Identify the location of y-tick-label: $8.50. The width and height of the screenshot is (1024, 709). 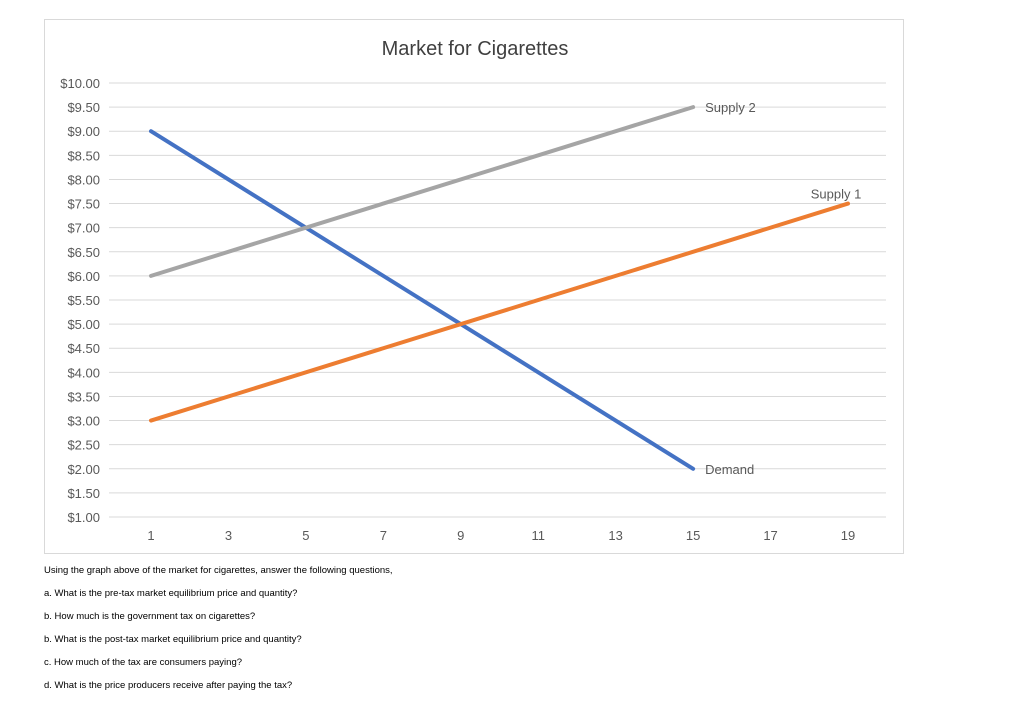
(83, 155).